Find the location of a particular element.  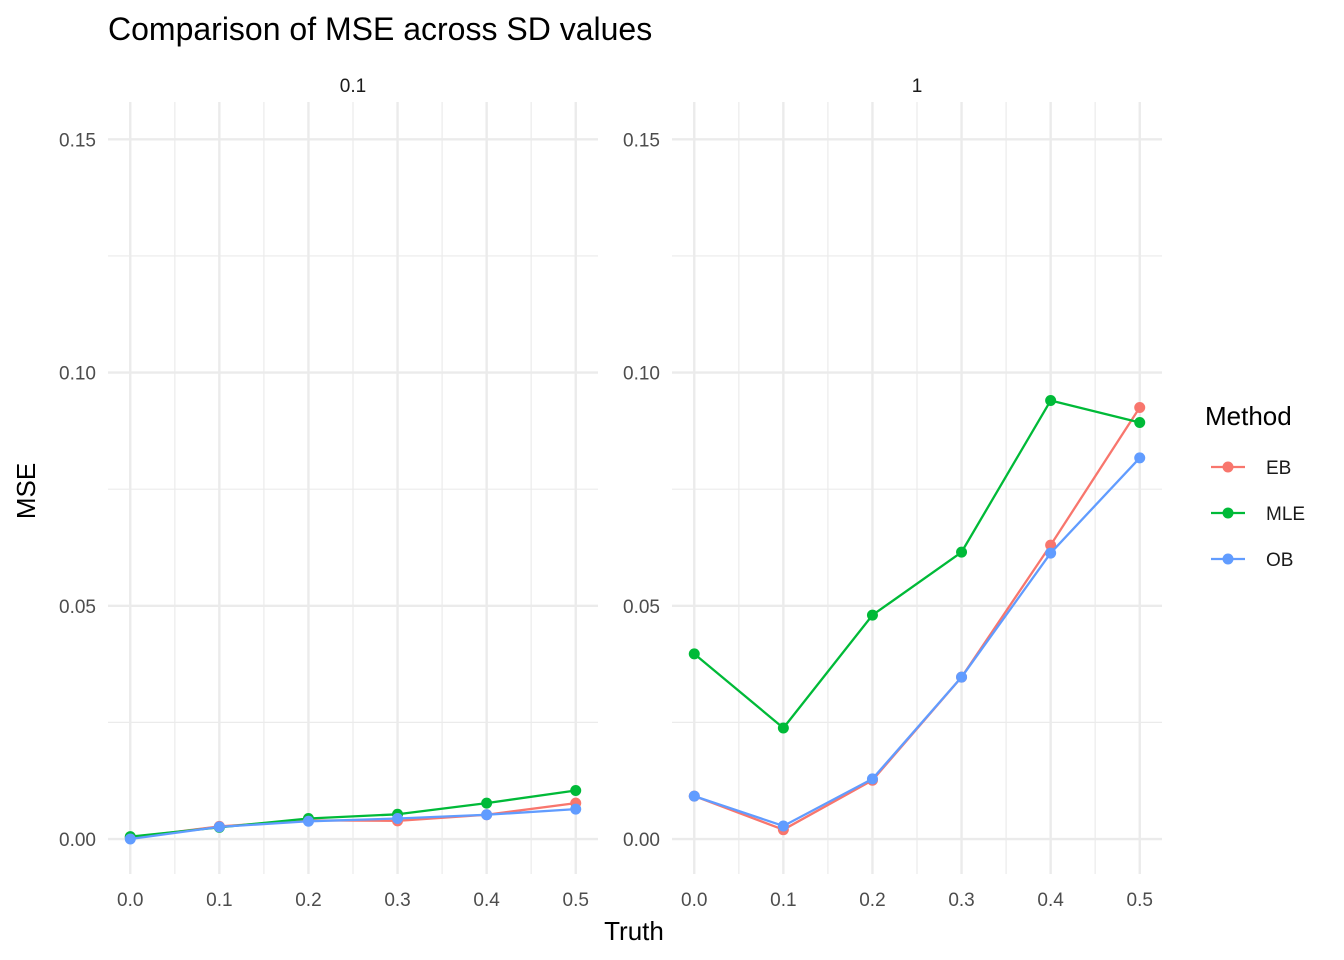

facet-label: 1 is located at coordinates (917, 86).